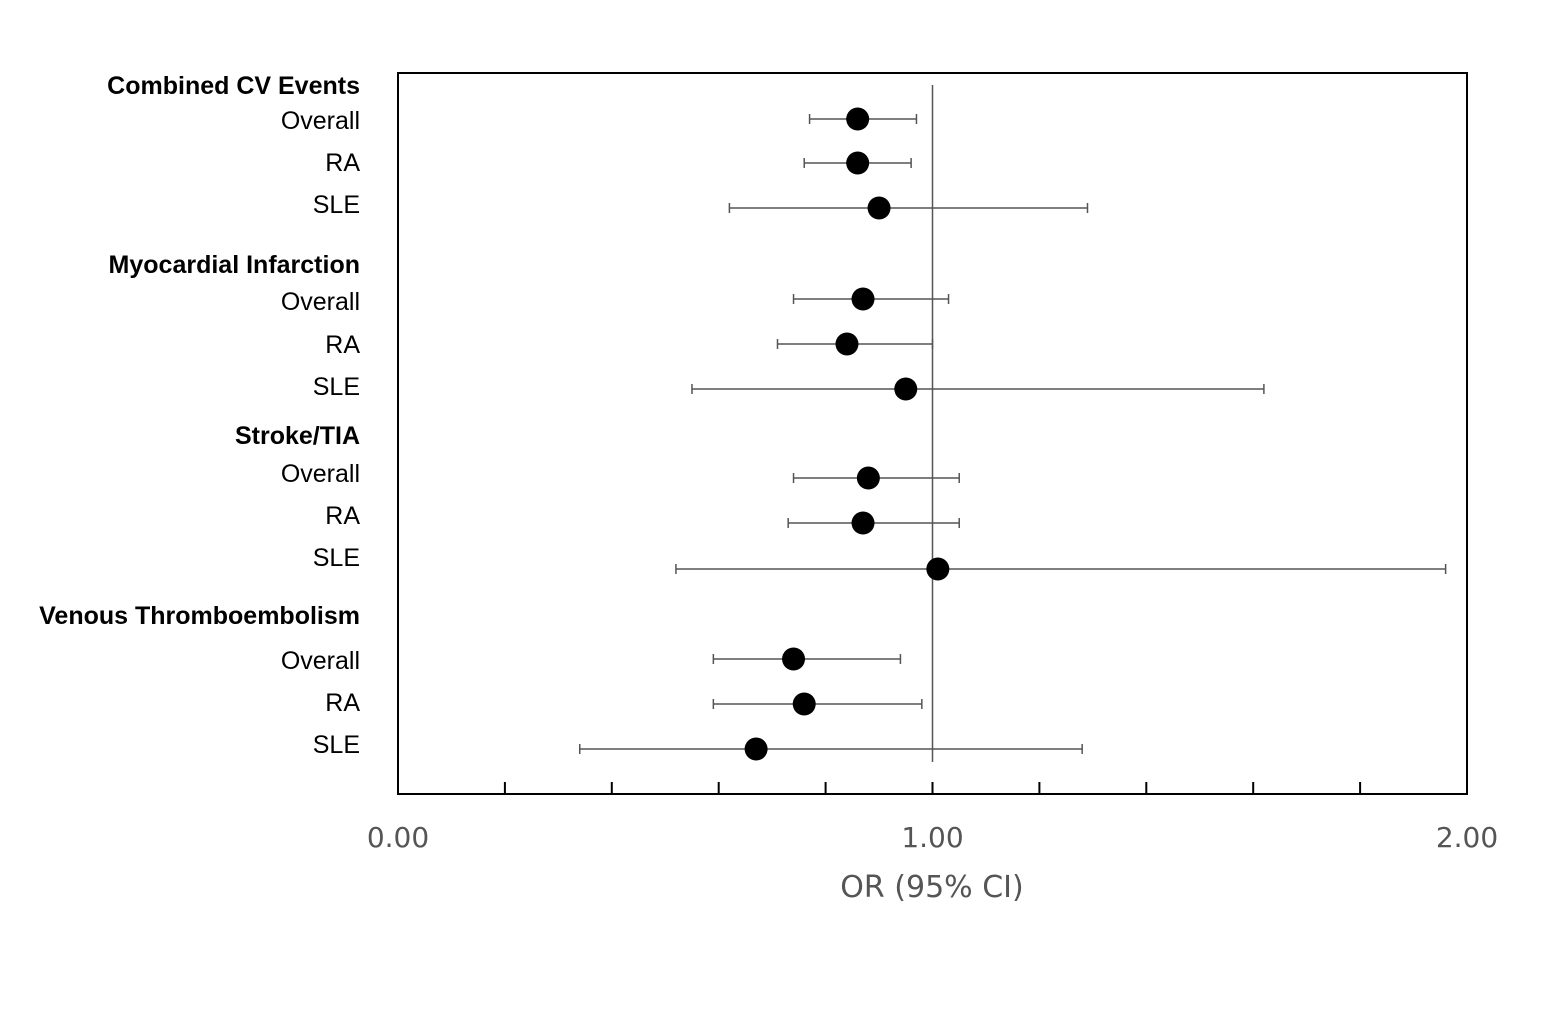 This screenshot has height=1014, width=1549. I want to click on x-axis-title: OR (95% CI), so click(931, 887).